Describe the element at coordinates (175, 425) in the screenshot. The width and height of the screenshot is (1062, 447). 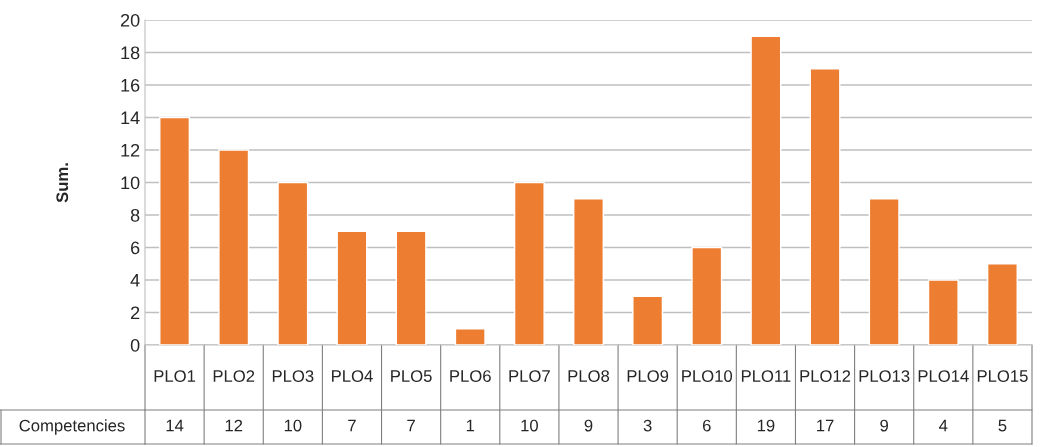
I see `data-label: 14` at that location.